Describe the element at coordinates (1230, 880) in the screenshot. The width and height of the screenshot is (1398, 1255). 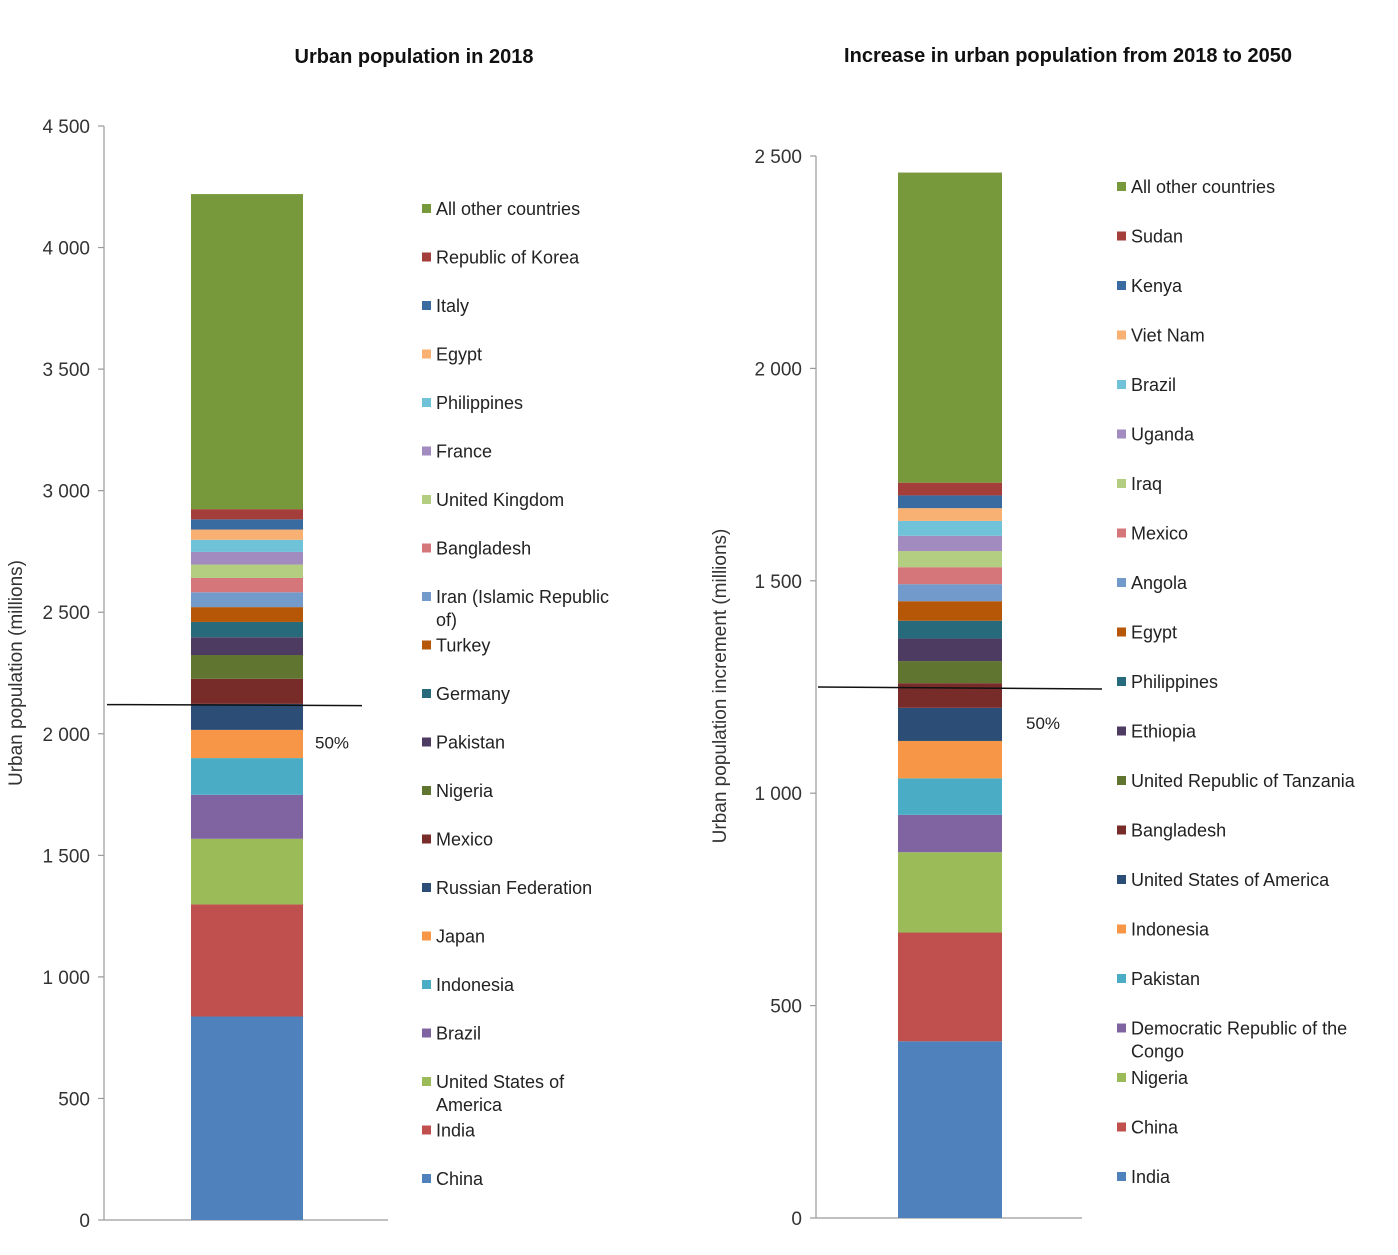
I see `legend-label: United States of America` at that location.